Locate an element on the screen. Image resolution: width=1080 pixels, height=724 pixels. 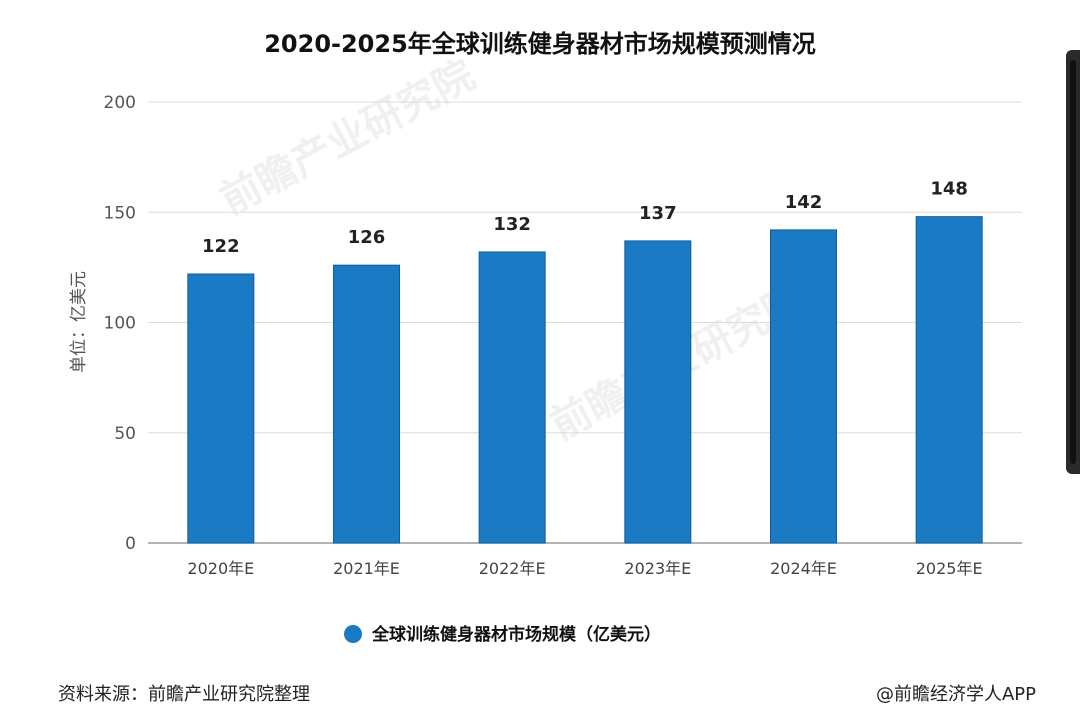
x-tick-label: 2021年E is located at coordinates (366, 568).